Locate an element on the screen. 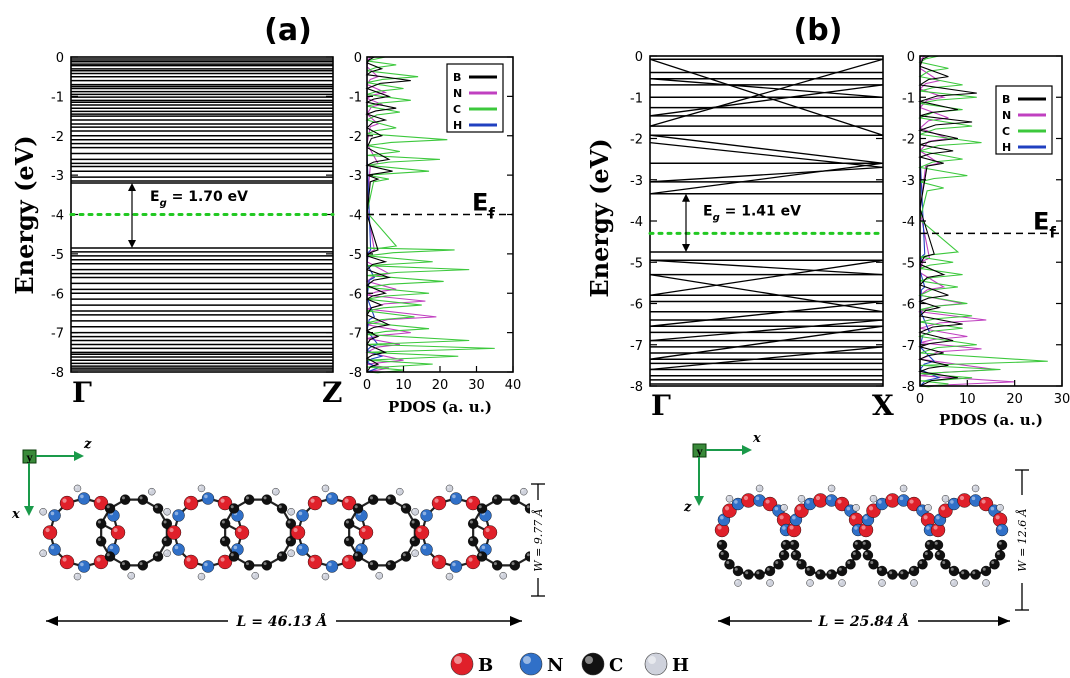 The height and width of the screenshot is (678, 1070). pdos-ytick-label: -7 is located at coordinates (355, 334).